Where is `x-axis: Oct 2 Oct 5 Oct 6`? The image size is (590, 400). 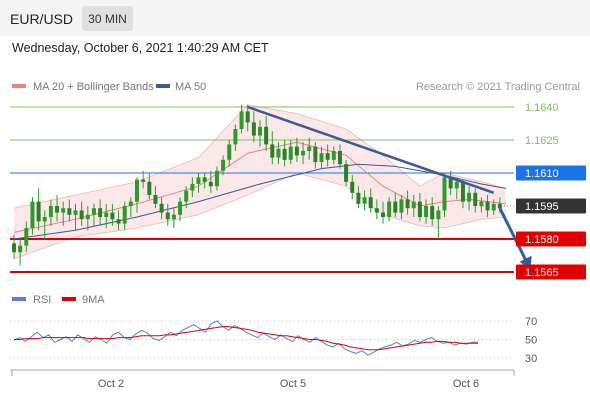 x-axis: Oct 2 Oct 5 Oct 6 is located at coordinates (262, 379).